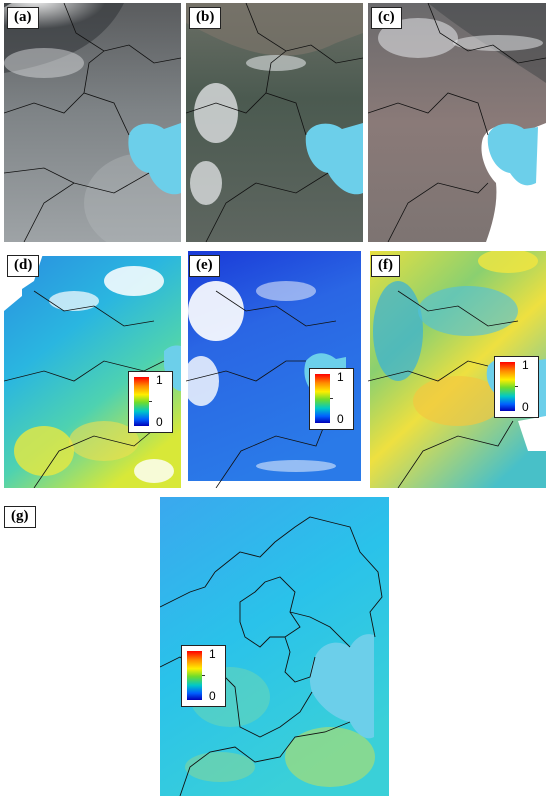 The height and width of the screenshot is (799, 550). Describe the element at coordinates (205, 18) in the screenshot. I see `panel-label-b: (b)` at that location.